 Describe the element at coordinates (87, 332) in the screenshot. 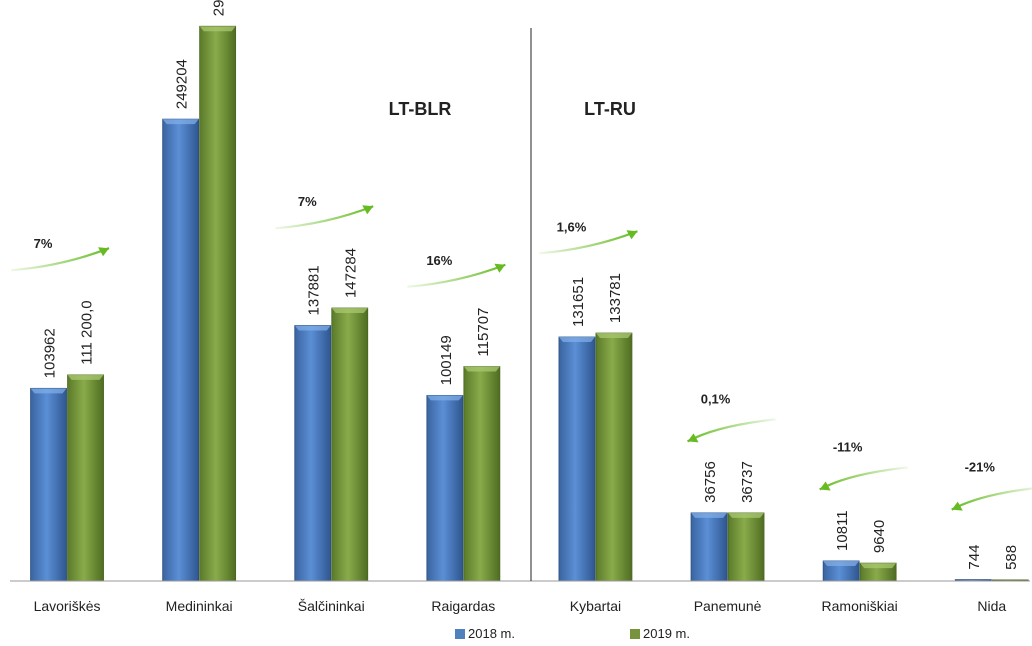

I see `value-label-2019-0: 111 200,0` at that location.